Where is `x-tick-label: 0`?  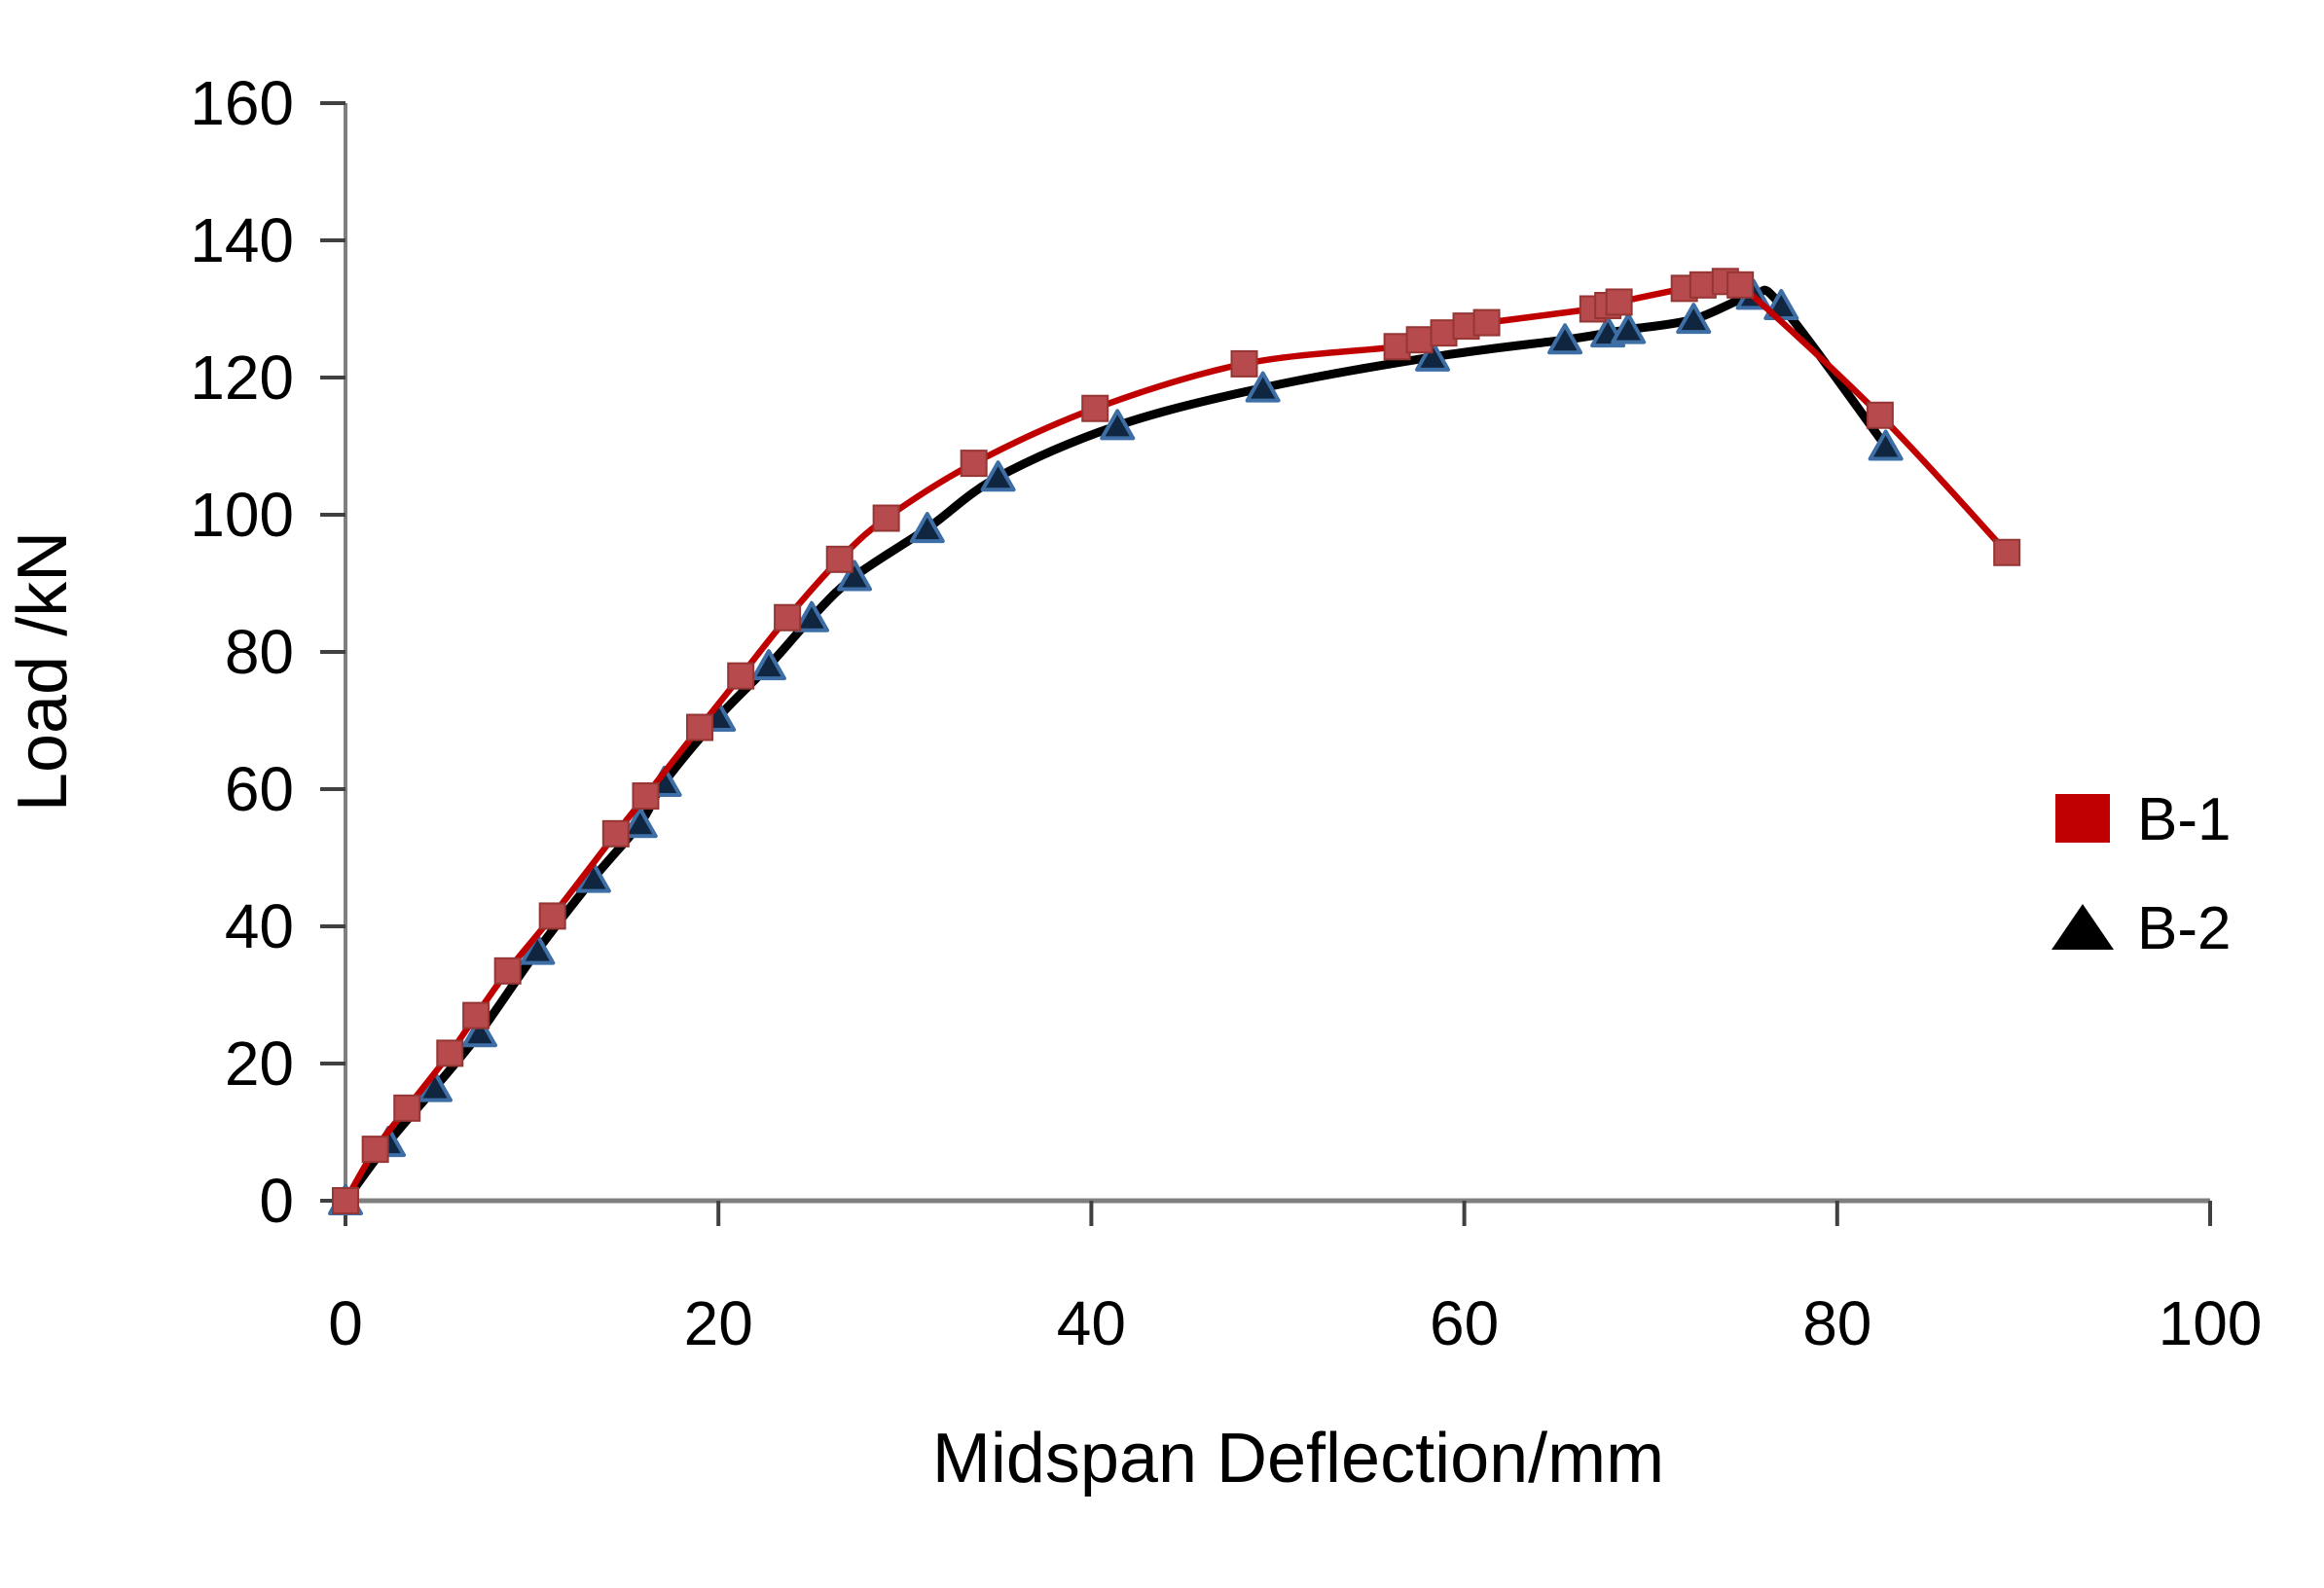
x-tick-label: 0 is located at coordinates (345, 1323).